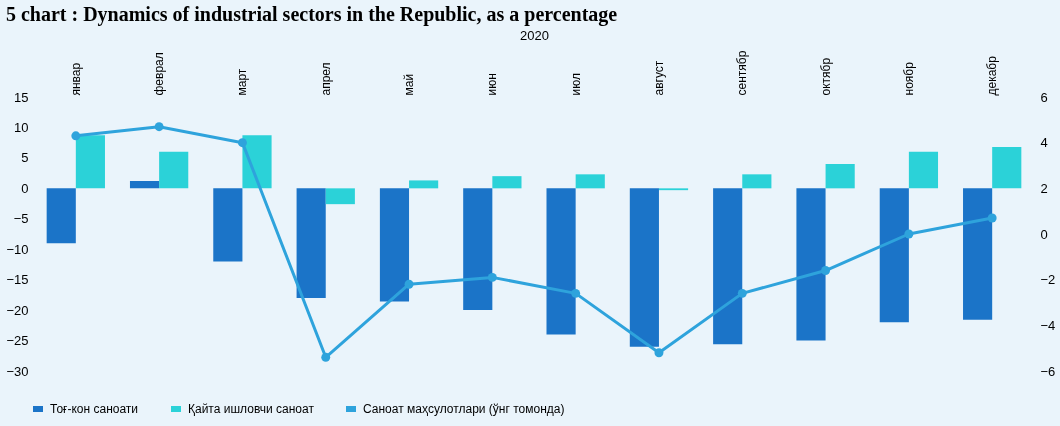  Describe the element at coordinates (25, 158) in the screenshot. I see `y-tick-label: 5` at that location.